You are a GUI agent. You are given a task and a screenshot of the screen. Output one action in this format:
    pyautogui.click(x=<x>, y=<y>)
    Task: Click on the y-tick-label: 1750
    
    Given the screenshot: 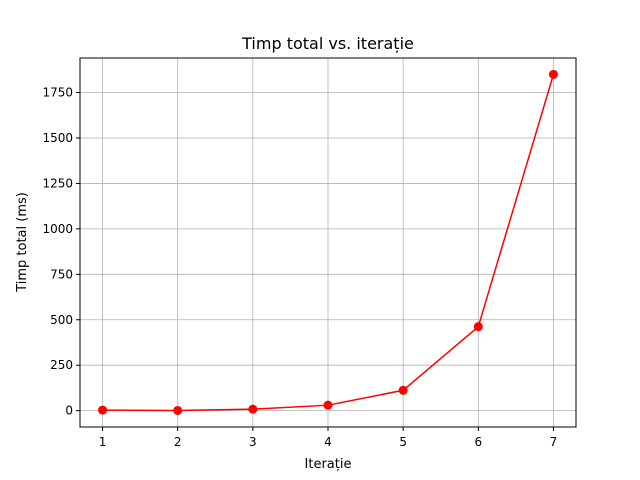 What is the action you would take?
    pyautogui.click(x=57, y=93)
    